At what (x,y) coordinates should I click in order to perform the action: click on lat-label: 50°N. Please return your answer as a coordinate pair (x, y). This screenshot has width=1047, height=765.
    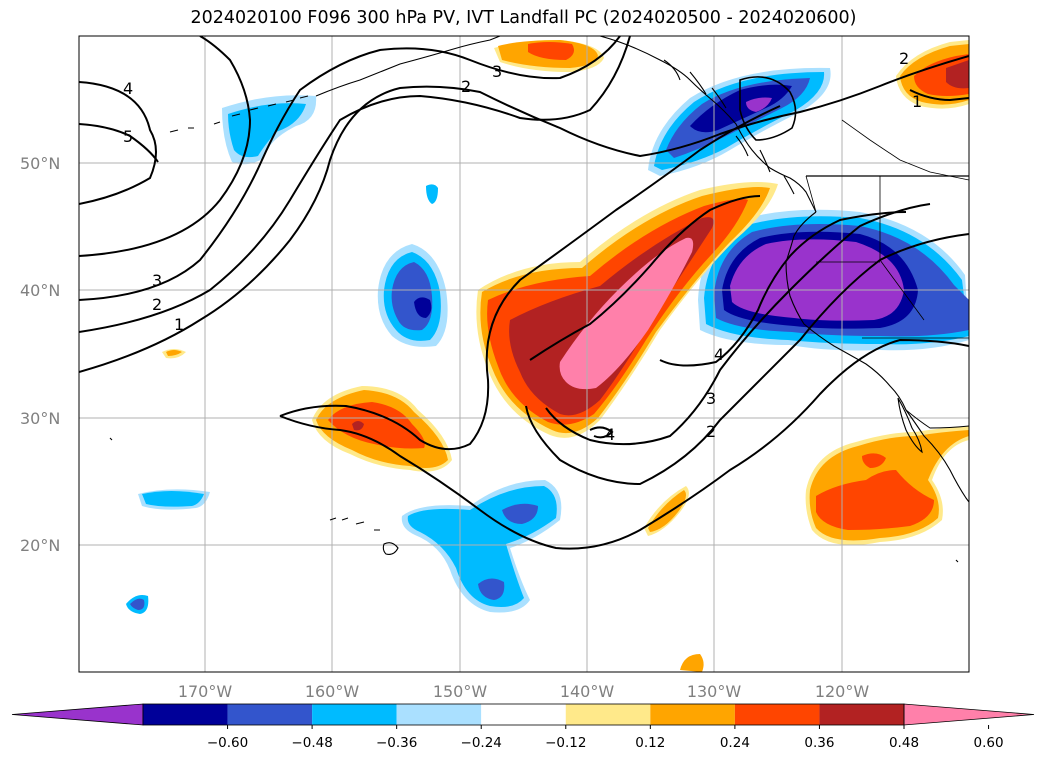
    Looking at the image, I should click on (40, 163).